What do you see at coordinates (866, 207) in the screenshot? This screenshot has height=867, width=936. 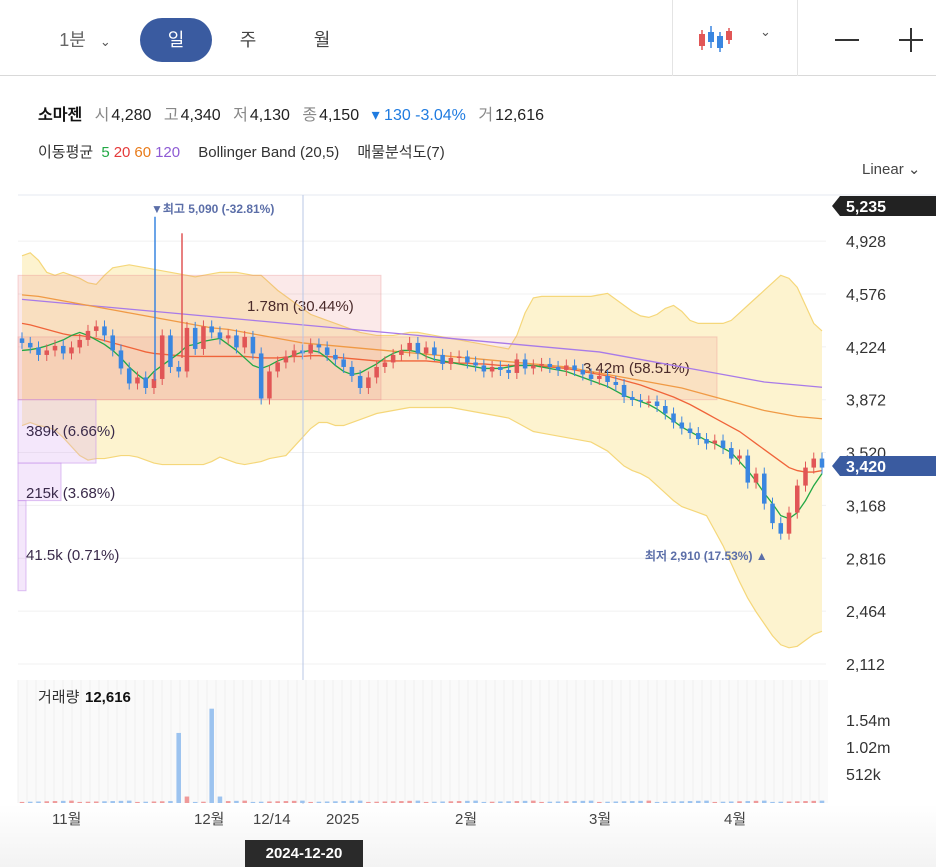 I see `high-price-tag-label: 5,235` at bounding box center [866, 207].